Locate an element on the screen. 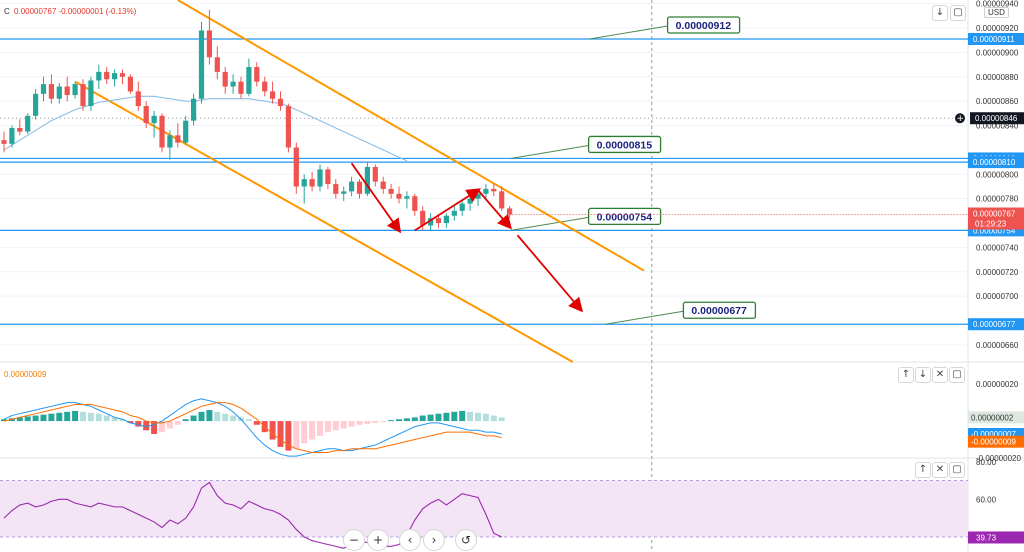 This screenshot has height=552, width=1024. last-price-header: 0.00000767 is located at coordinates (35, 11).